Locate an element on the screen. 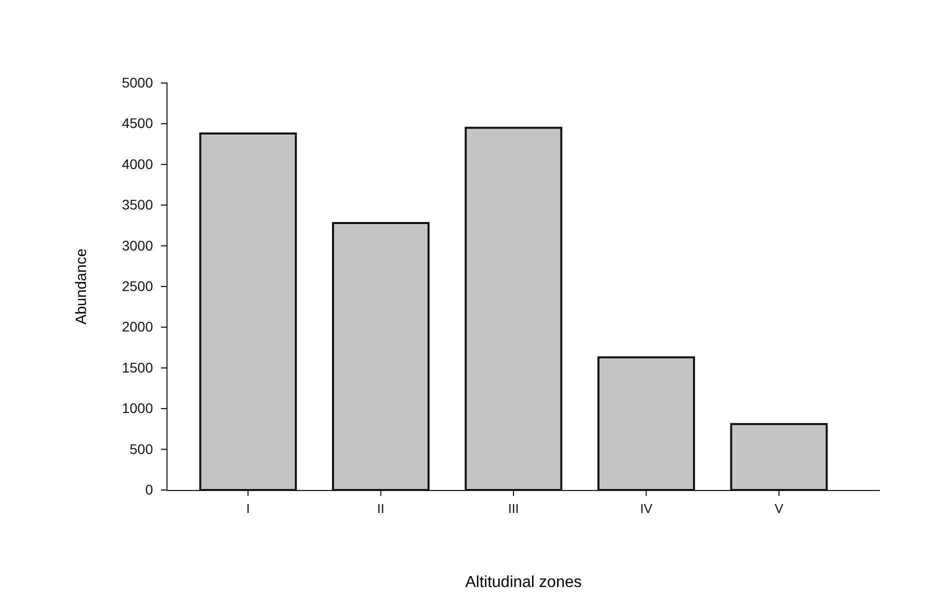  y-tick-label: 1000 is located at coordinates (138, 408).